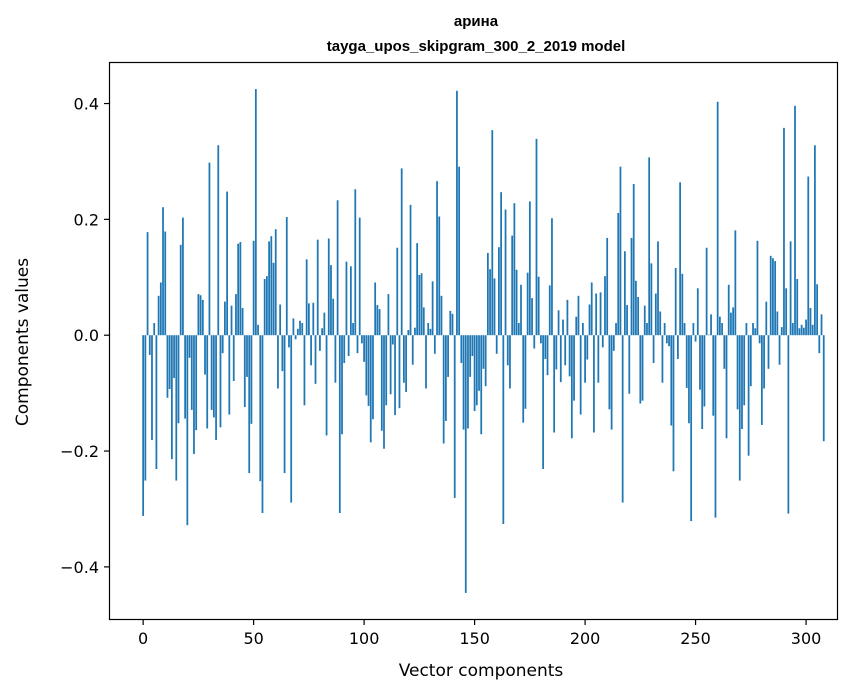 This screenshot has height=696, width=867. I want to click on x-tick-label-300: 300, so click(806, 638).